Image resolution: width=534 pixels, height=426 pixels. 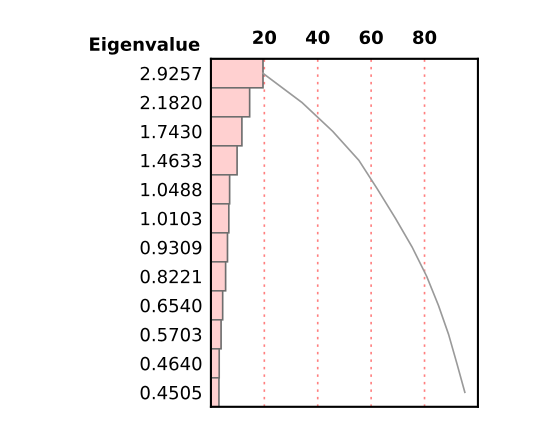 I want to click on y-tick-label: 0.6540, so click(x=171, y=305).